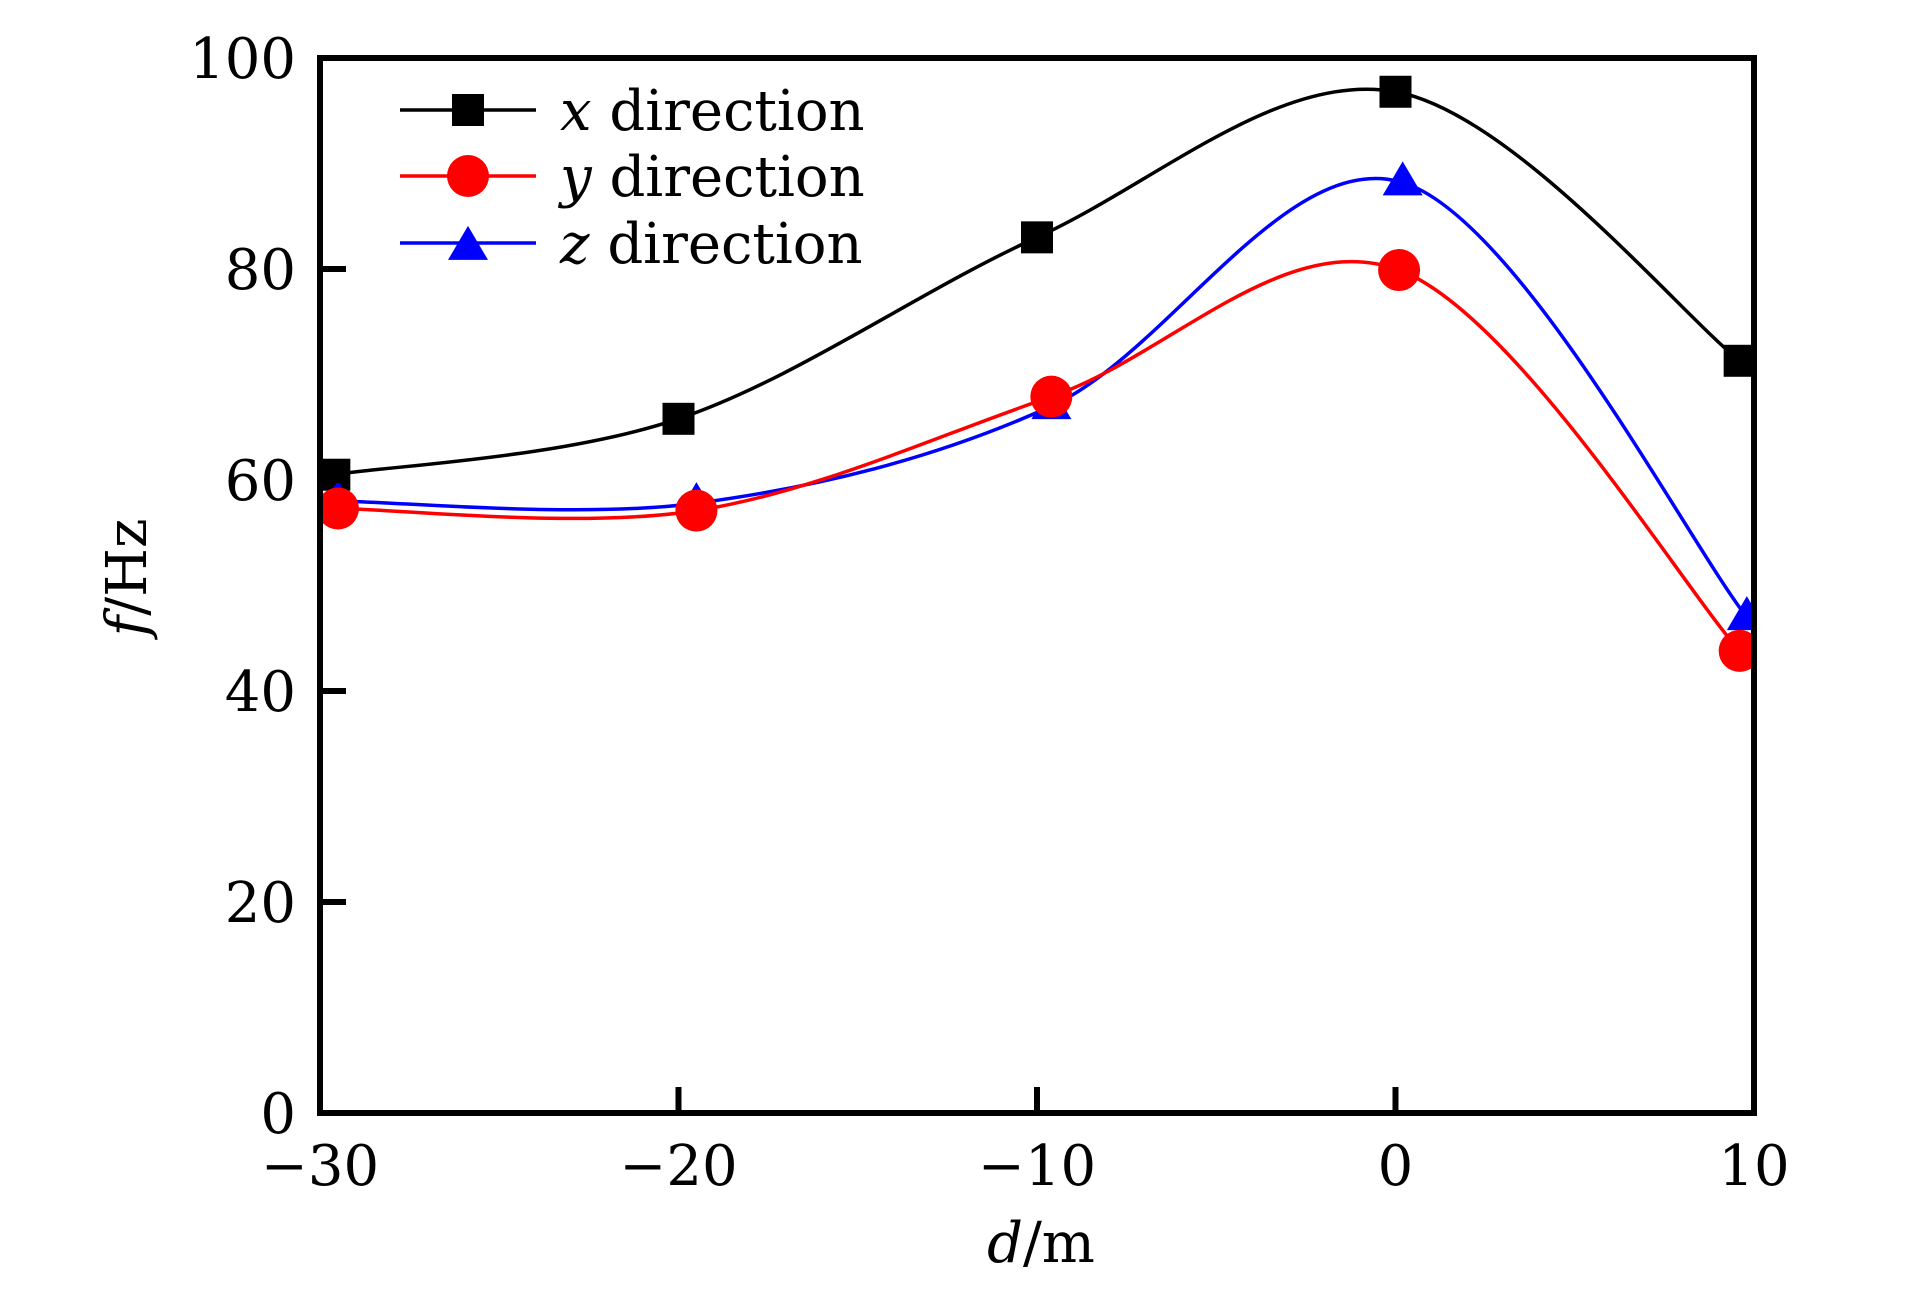 The image size is (1923, 1299). I want to click on legend-label-z: z direction, so click(711, 244).